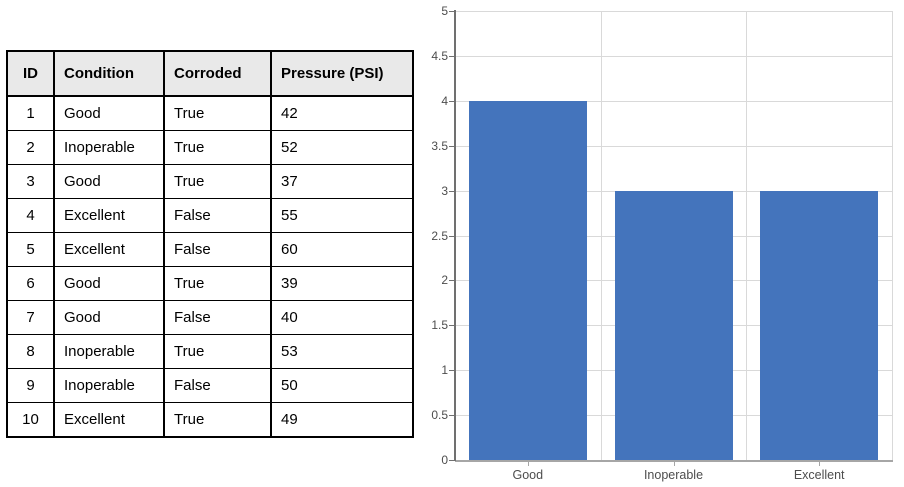 This screenshot has height=487, width=904. What do you see at coordinates (30, 113) in the screenshot?
I see `table-cell: 1` at bounding box center [30, 113].